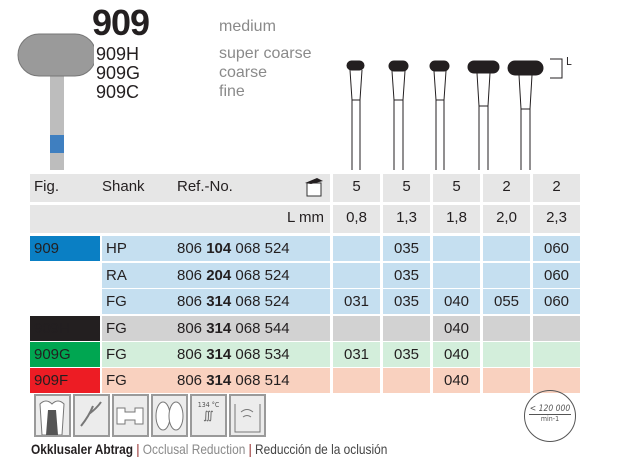  Describe the element at coordinates (118, 92) in the screenshot. I see `variant-code: 909C` at that location.